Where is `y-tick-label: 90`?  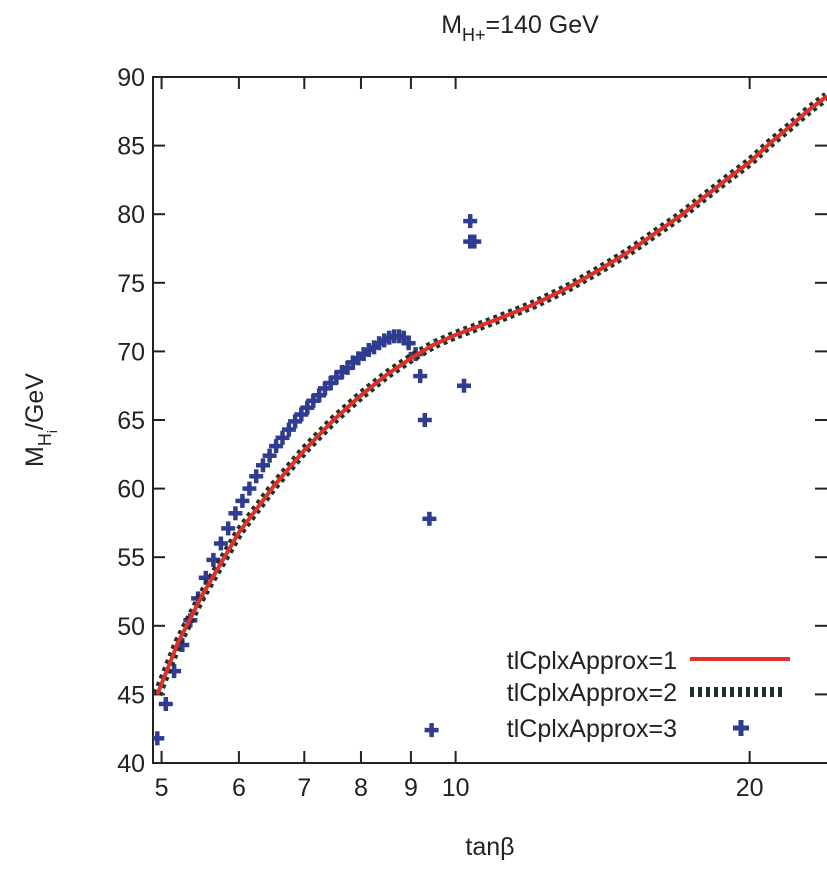 y-tick-label: 90 is located at coordinates (131, 78).